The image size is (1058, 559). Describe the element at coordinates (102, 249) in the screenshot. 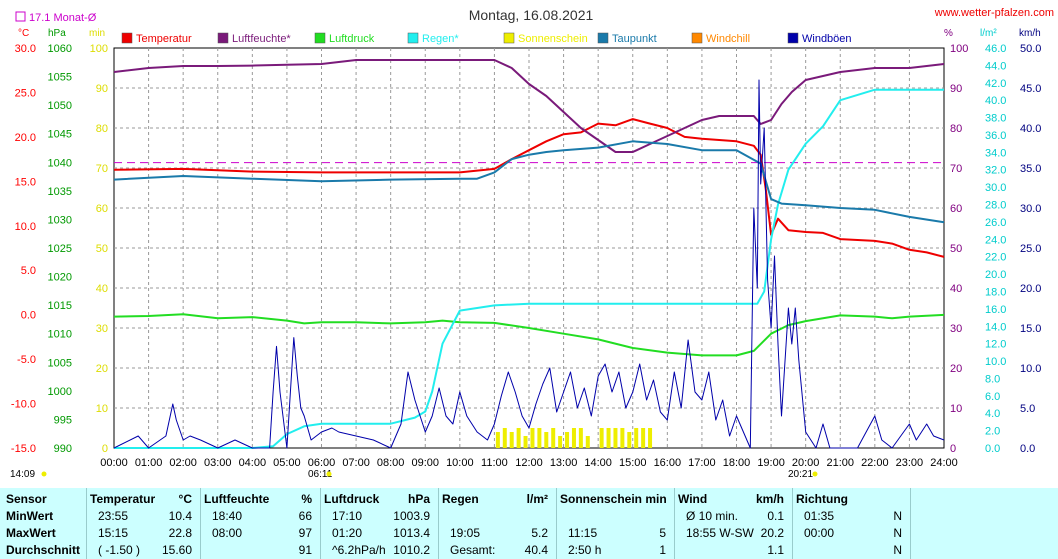

I see `tick-label-sun: 50` at that location.